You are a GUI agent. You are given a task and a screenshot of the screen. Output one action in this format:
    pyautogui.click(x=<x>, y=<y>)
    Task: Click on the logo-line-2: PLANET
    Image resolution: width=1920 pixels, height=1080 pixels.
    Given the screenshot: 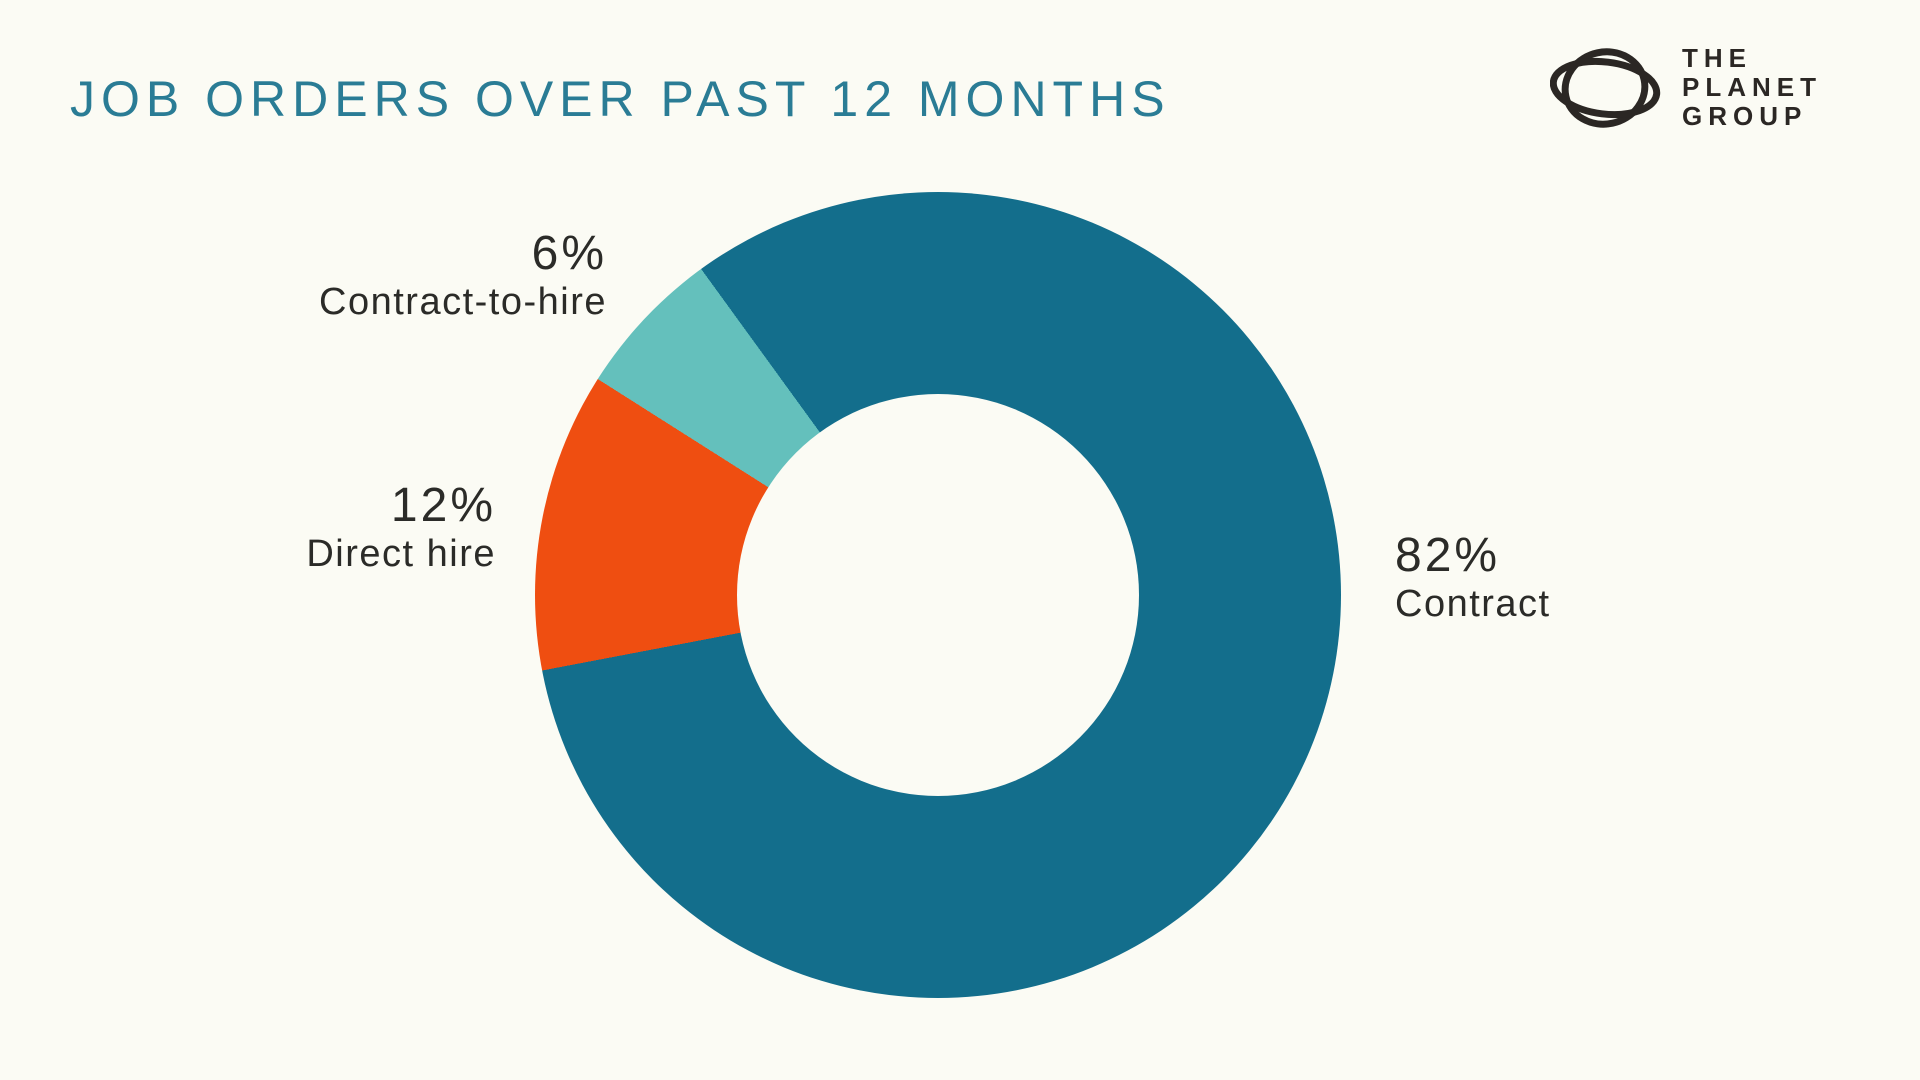 What is the action you would take?
    pyautogui.click(x=1752, y=87)
    